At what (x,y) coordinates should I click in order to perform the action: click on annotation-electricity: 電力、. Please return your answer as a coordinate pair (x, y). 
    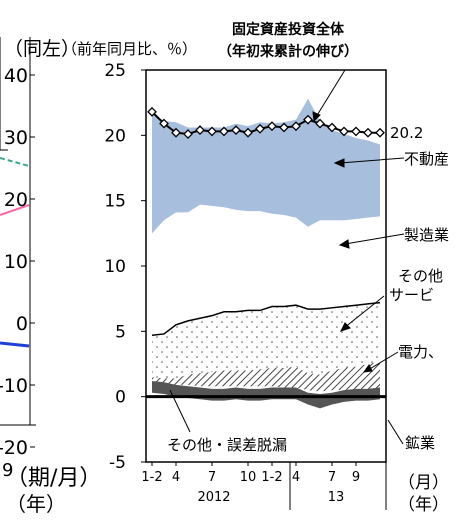
    Looking at the image, I should click on (420, 352).